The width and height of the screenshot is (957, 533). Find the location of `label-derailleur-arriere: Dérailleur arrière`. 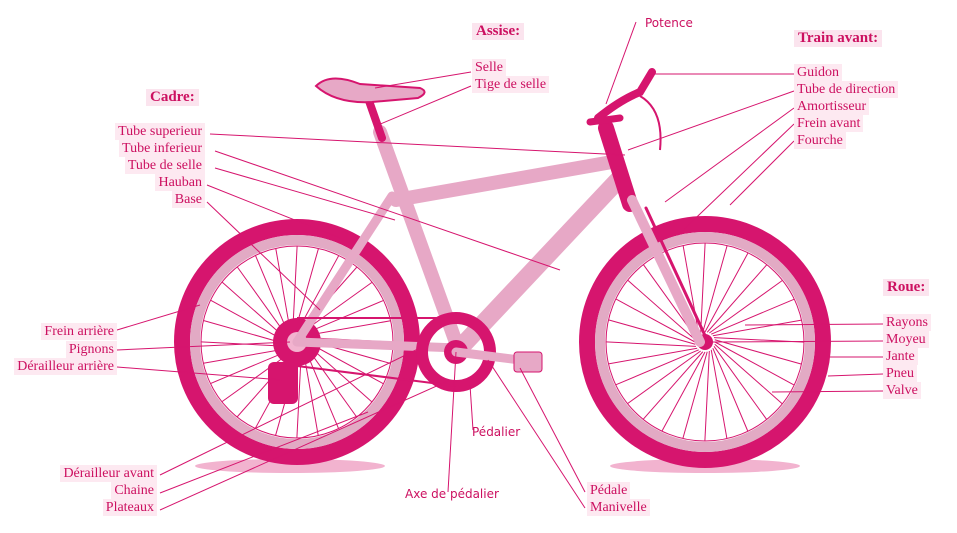

label-derailleur-arriere: Dérailleur arrière is located at coordinates (65, 366).